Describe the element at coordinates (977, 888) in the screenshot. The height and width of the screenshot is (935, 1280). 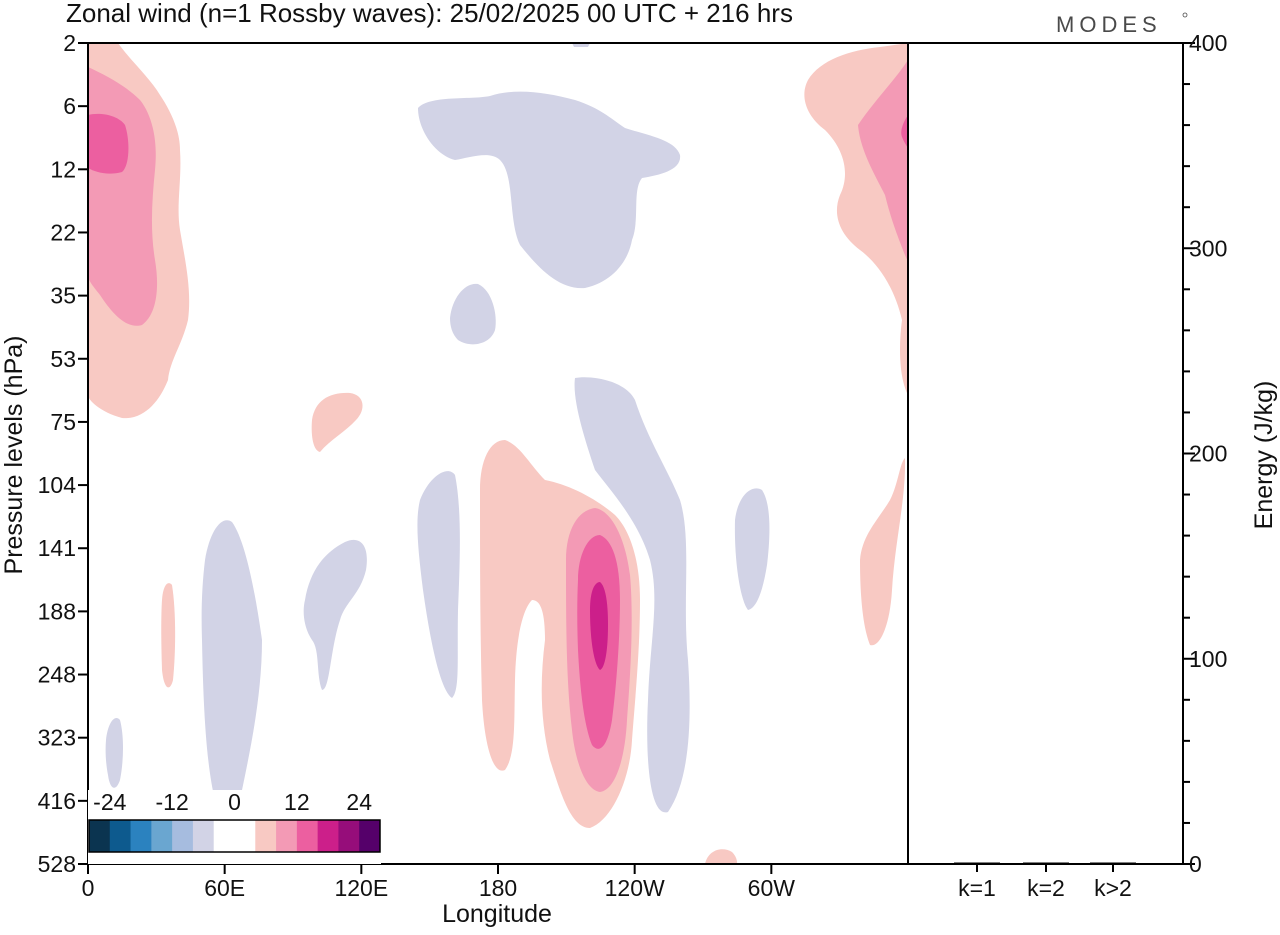
I see `energy-category-label: k=1` at that location.